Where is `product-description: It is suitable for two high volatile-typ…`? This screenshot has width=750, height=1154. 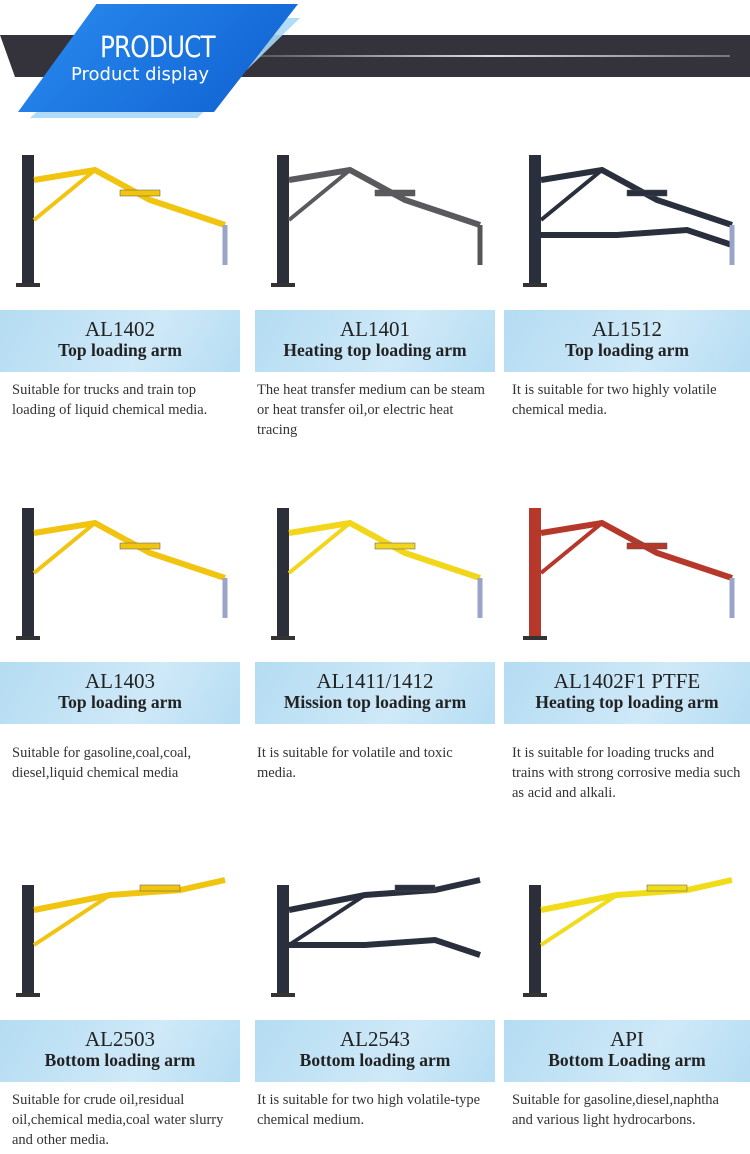 product-description: It is suitable for two high volatile-typ… is located at coordinates (369, 1110).